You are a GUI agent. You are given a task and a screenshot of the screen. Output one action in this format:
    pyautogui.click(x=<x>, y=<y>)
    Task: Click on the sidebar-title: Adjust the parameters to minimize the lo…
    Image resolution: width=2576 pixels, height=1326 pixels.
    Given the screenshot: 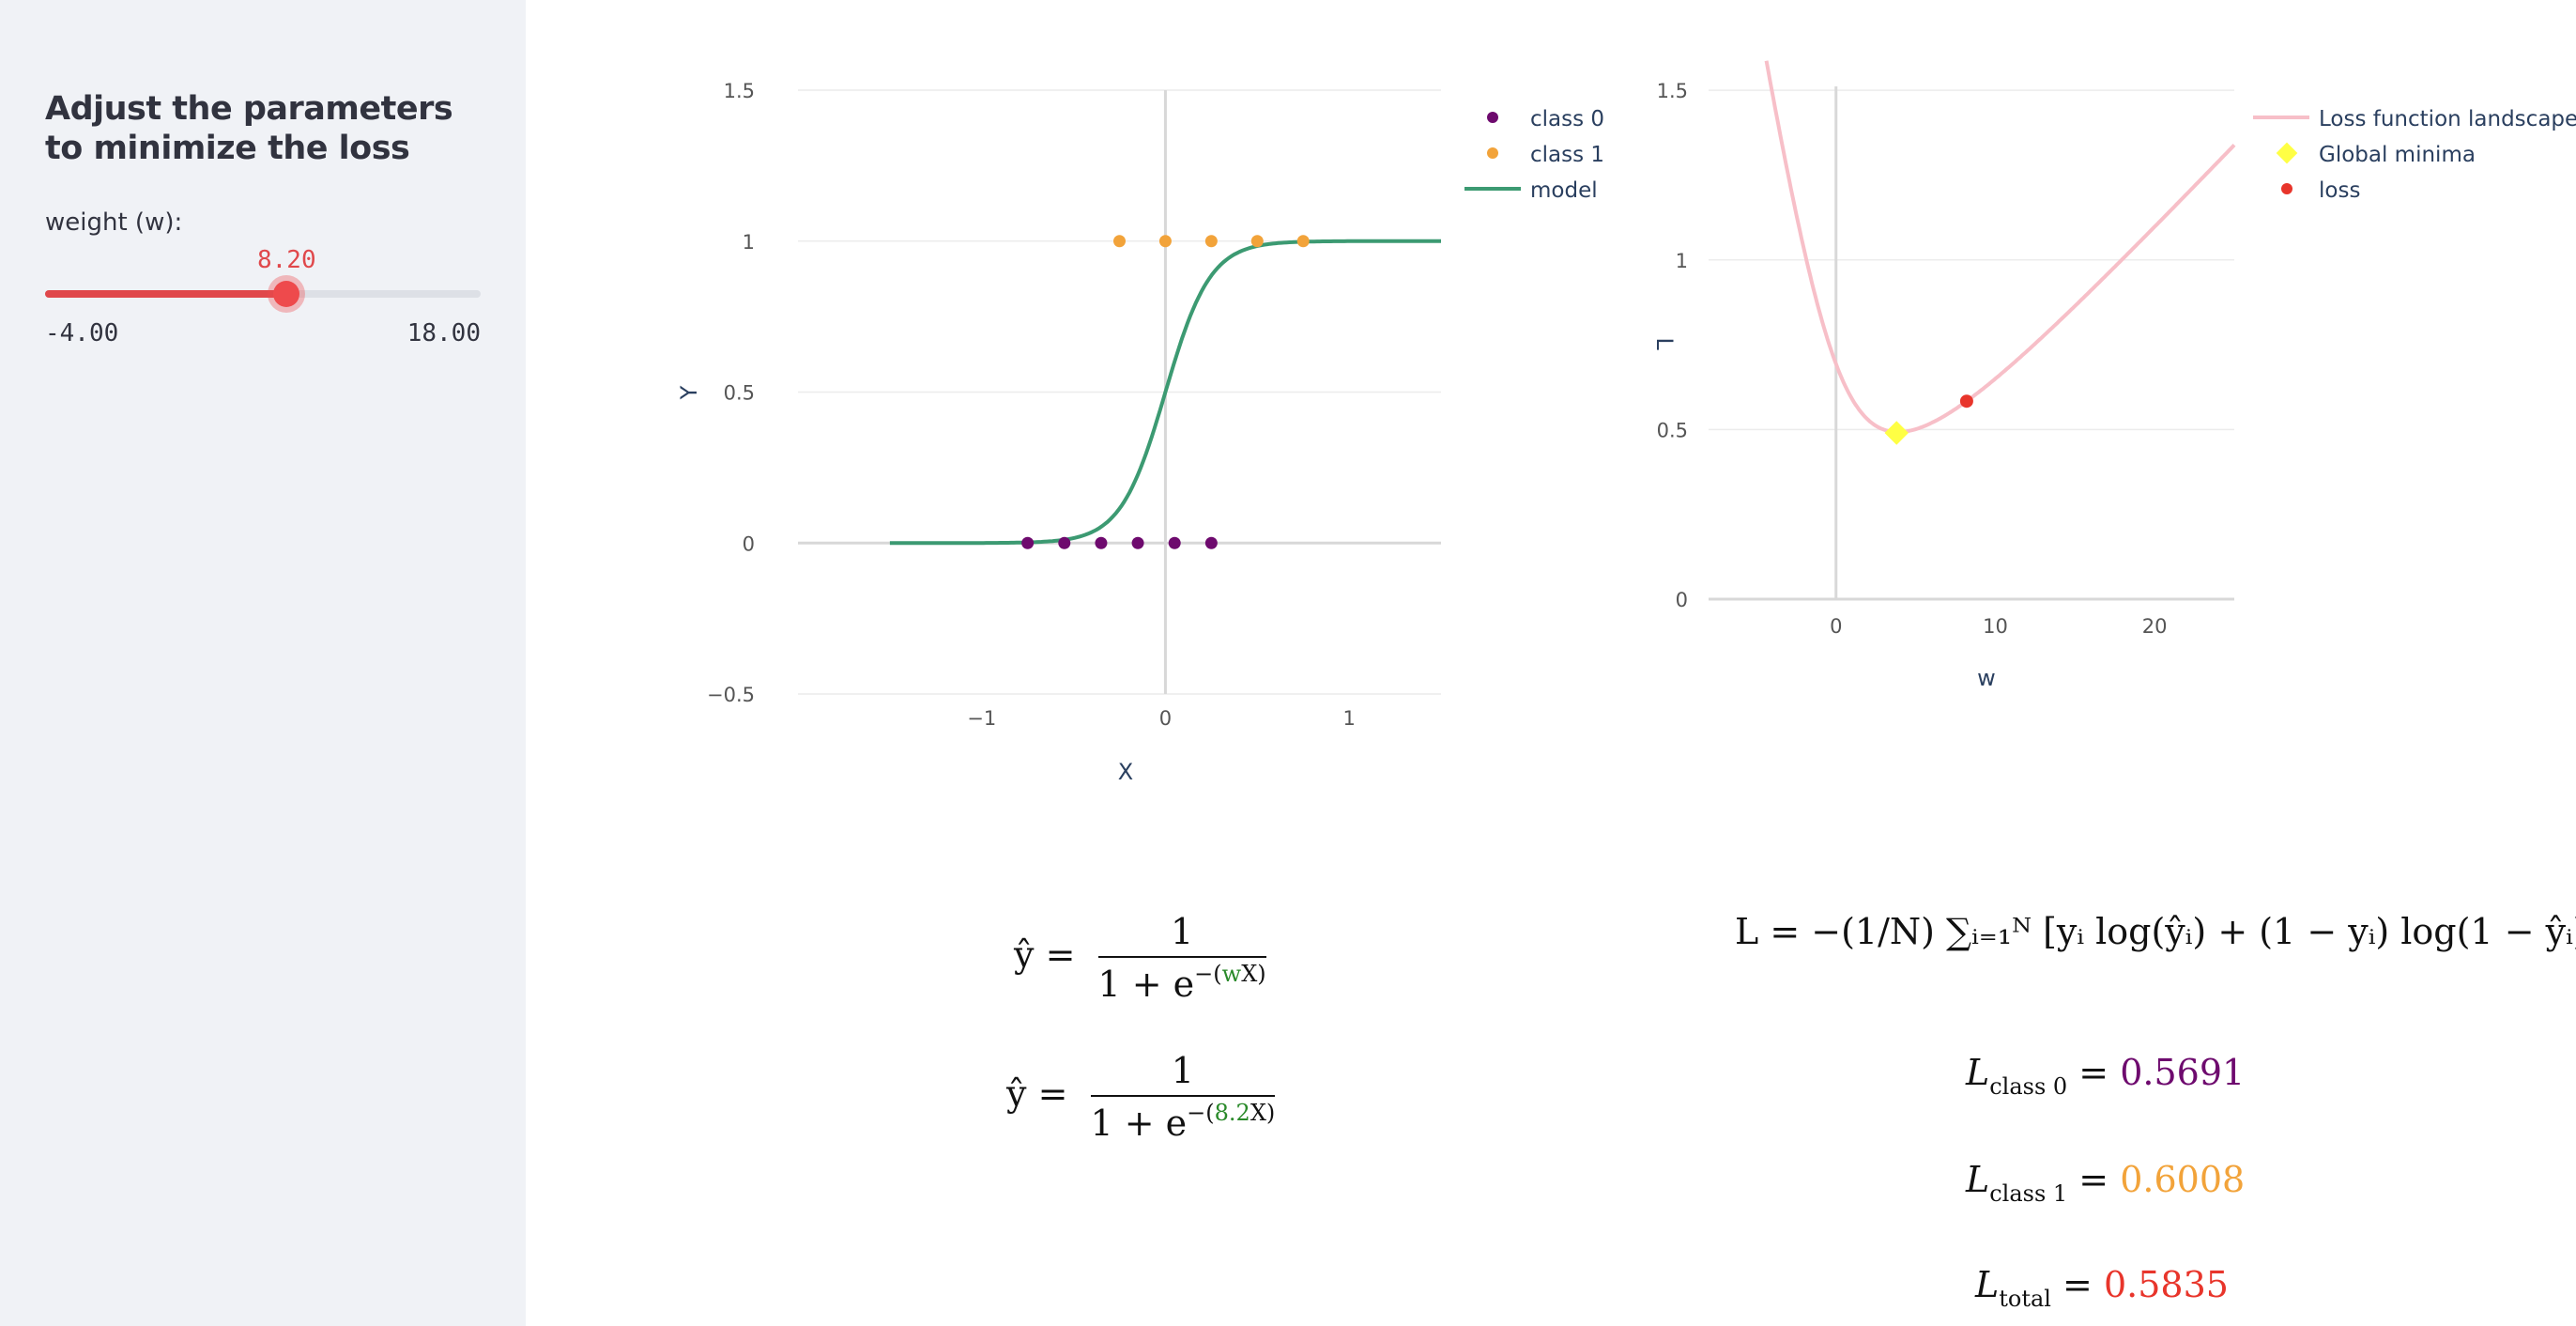 What is the action you would take?
    pyautogui.click(x=261, y=128)
    